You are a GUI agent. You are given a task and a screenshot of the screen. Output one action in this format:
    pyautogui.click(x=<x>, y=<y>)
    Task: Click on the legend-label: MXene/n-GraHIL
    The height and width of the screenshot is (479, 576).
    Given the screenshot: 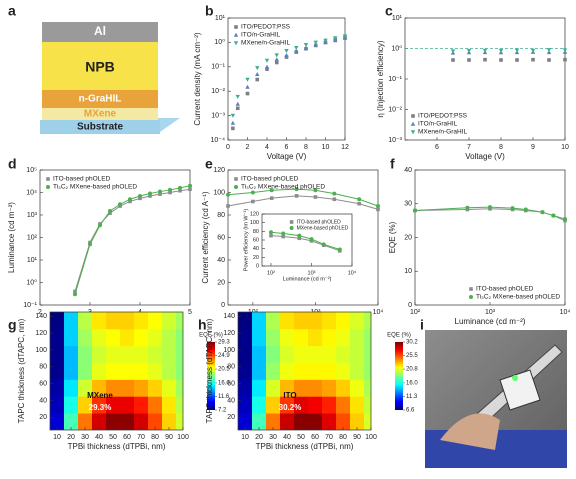 What is the action you would take?
    pyautogui.click(x=266, y=43)
    